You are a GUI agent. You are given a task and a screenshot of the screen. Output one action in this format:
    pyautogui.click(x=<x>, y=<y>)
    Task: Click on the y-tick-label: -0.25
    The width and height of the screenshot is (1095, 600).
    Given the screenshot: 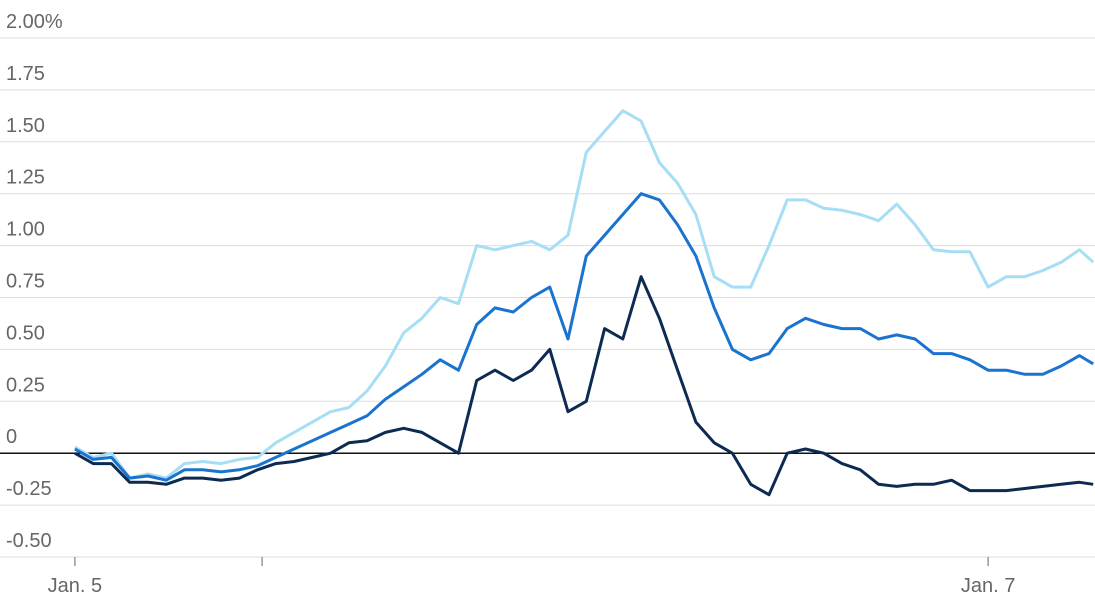 What is the action you would take?
    pyautogui.click(x=29, y=489)
    